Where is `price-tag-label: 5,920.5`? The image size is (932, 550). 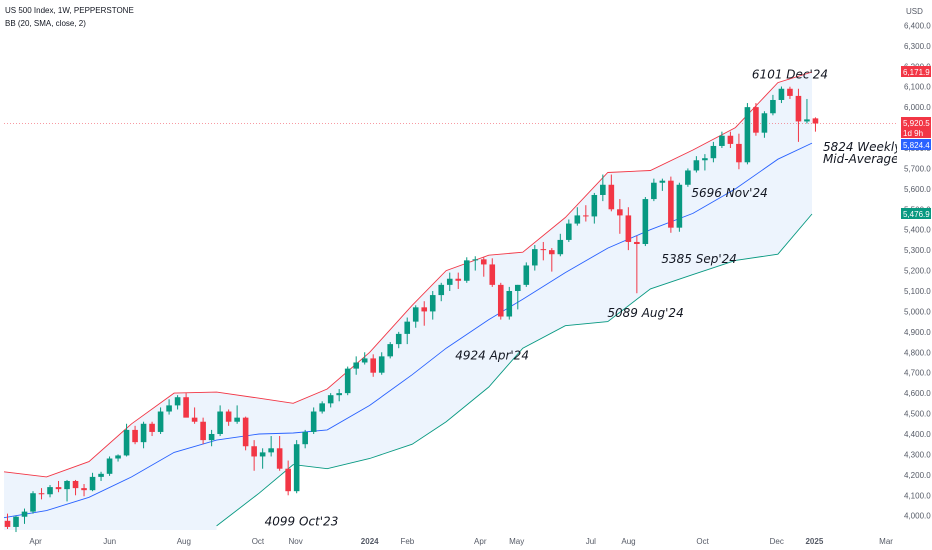 price-tag-label: 5,920.5 is located at coordinates (916, 123).